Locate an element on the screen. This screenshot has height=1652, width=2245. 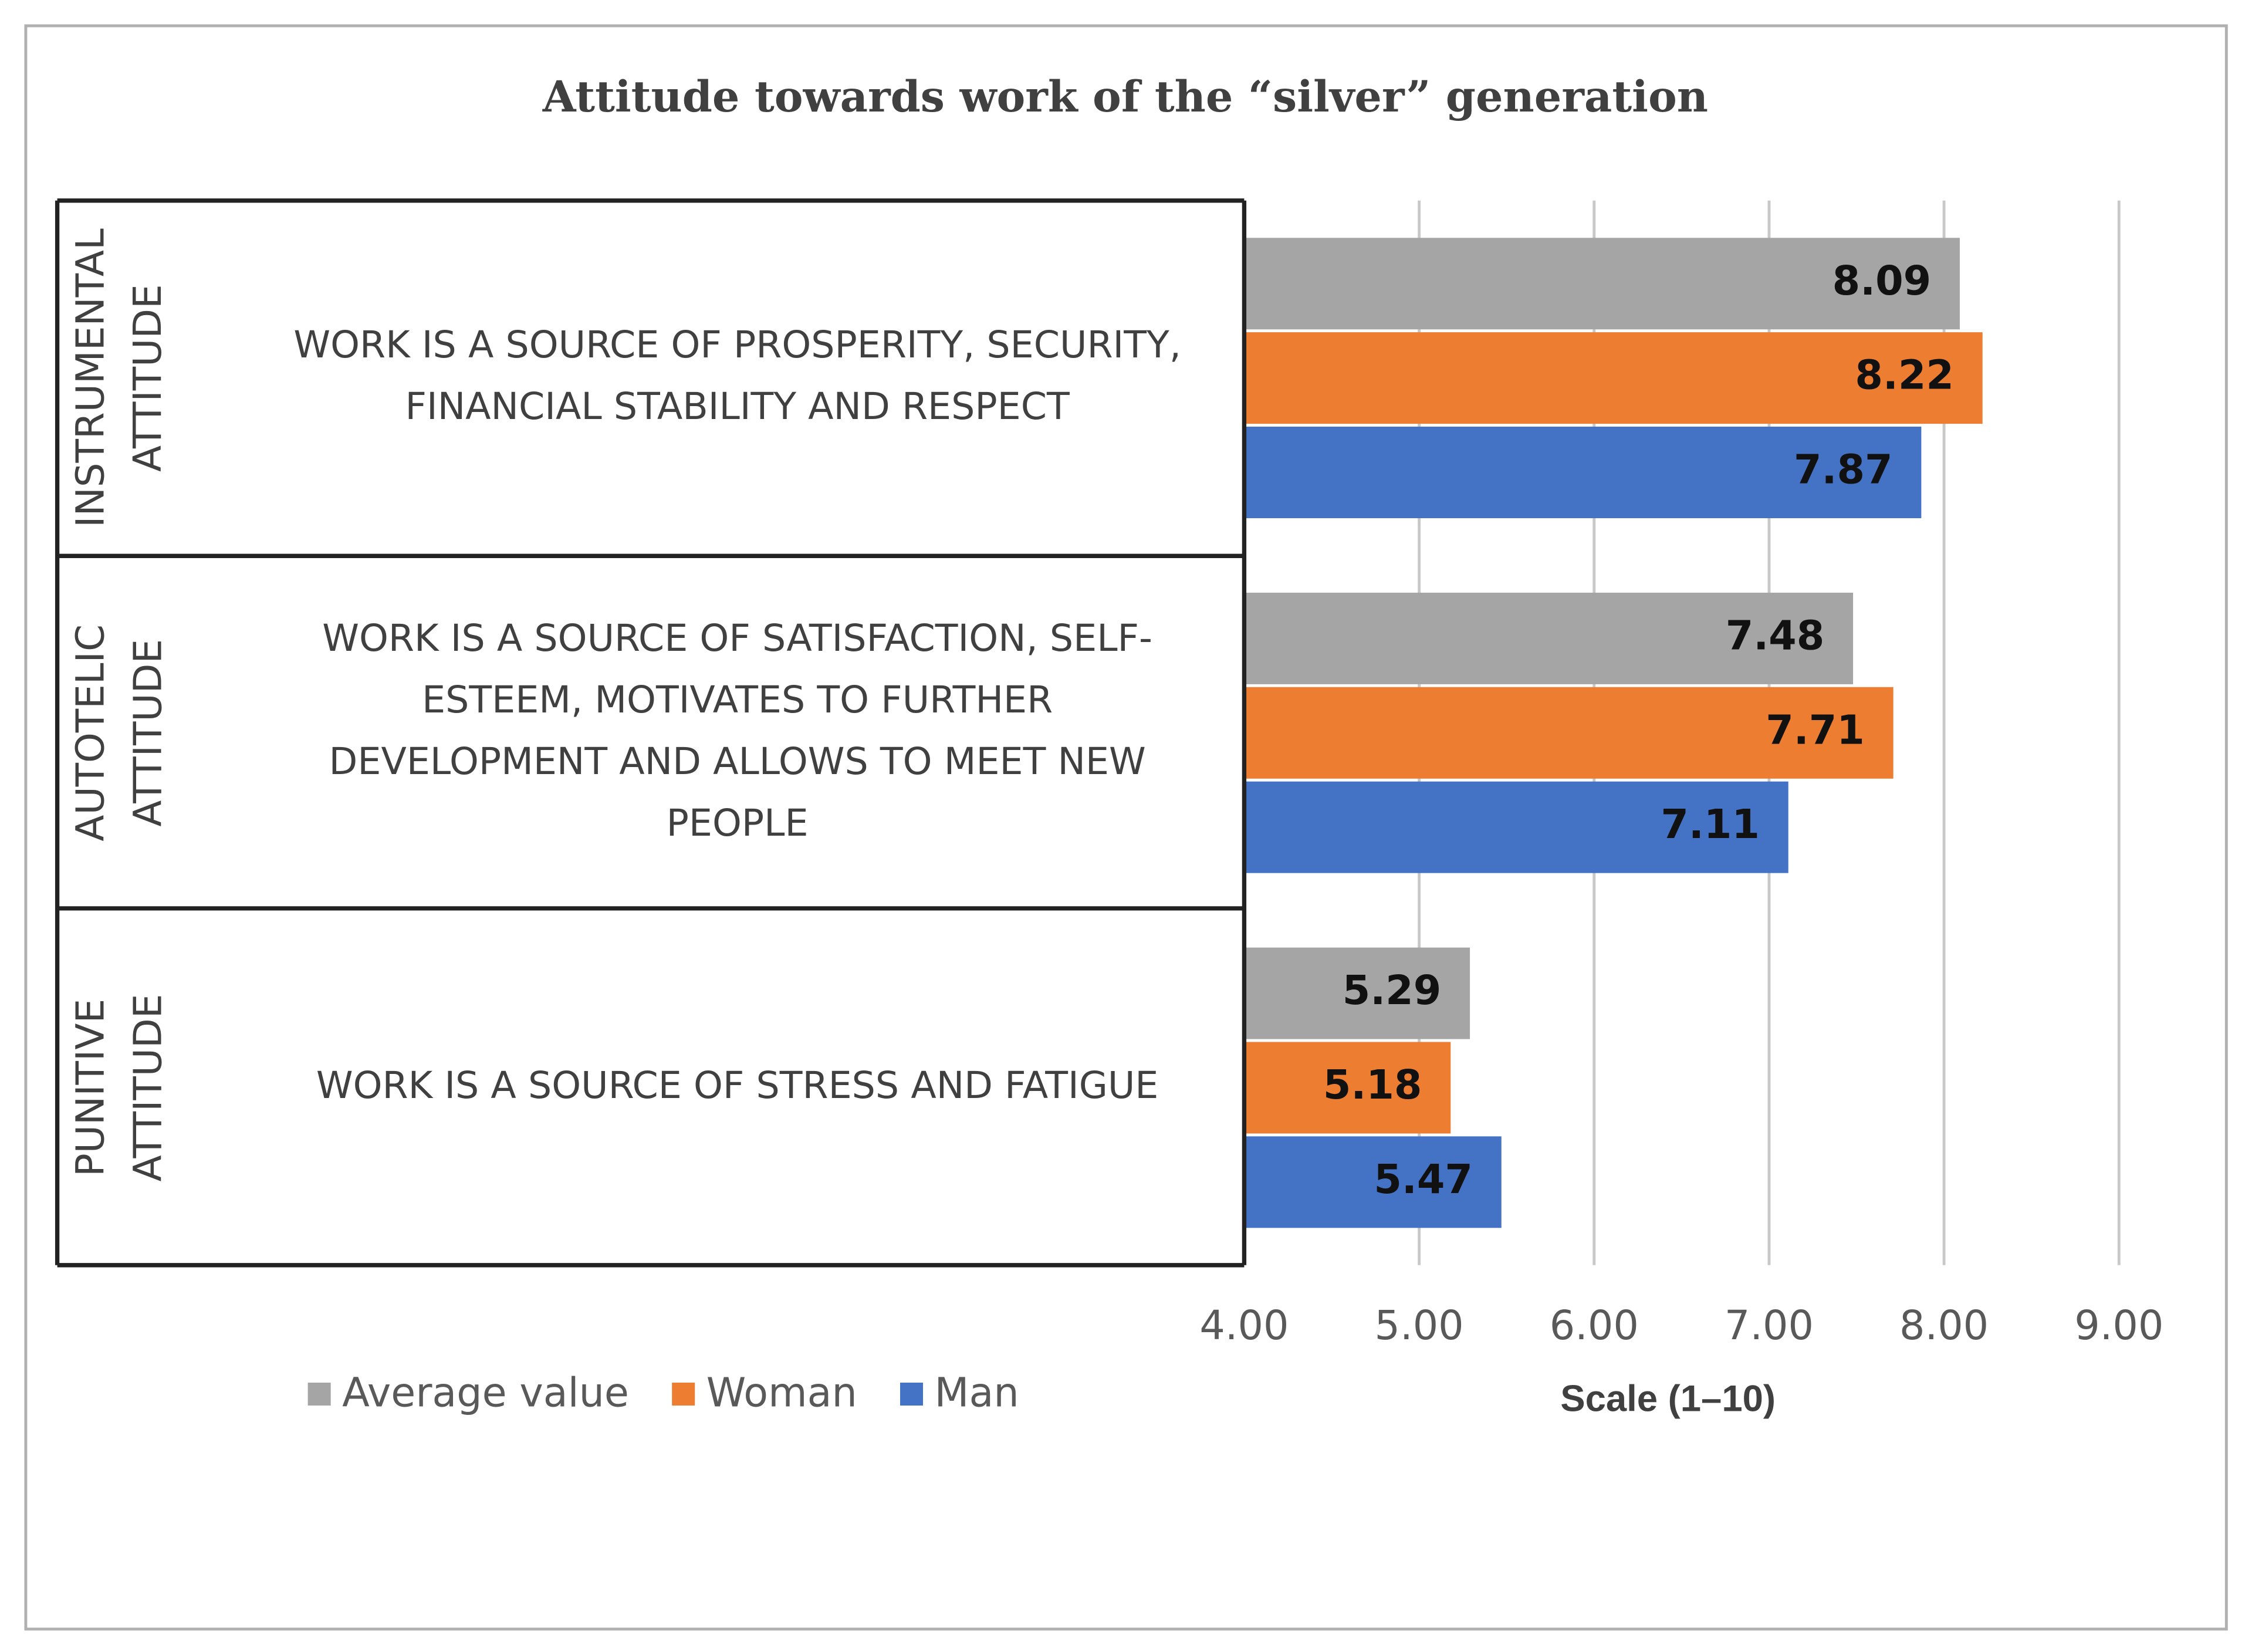
category-label: FINANCIAL STABILITY AND RESPECT is located at coordinates (737, 406).